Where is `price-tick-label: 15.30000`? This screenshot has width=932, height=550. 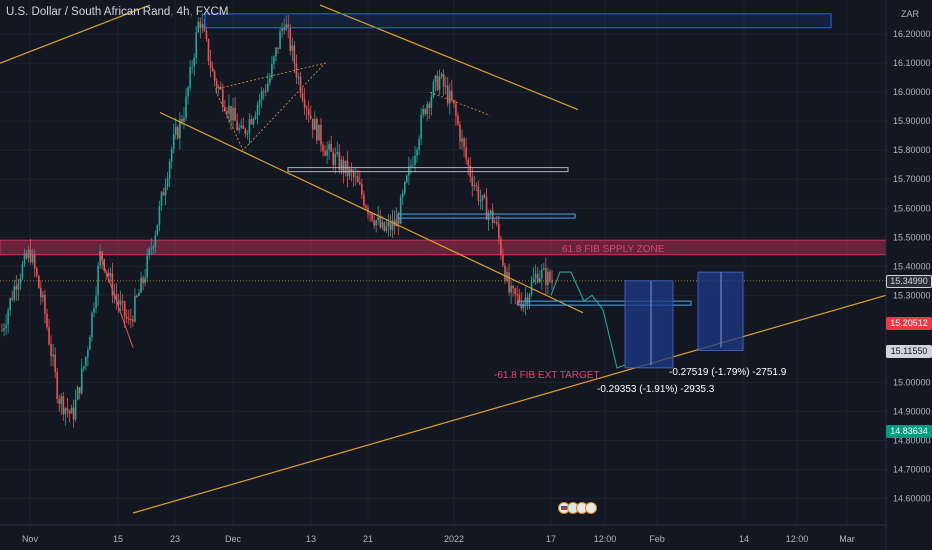
price-tick-label: 15.30000 is located at coordinates (912, 295).